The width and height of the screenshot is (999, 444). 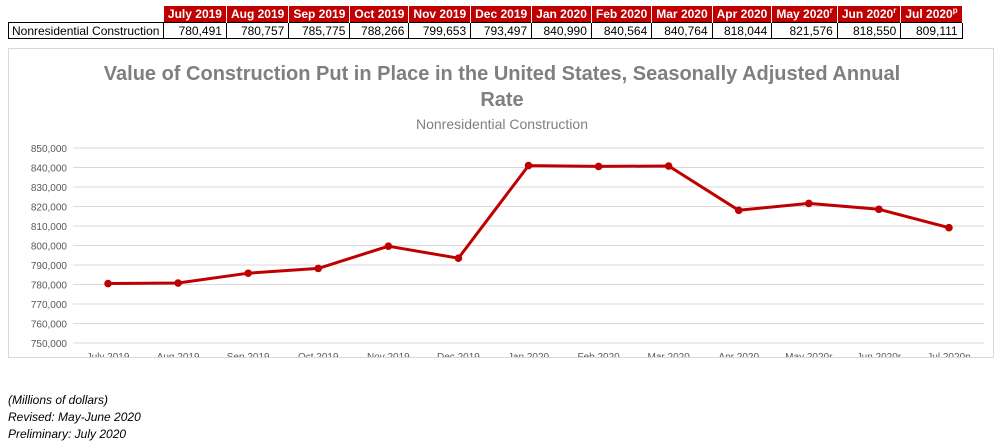 I want to click on table-cell: 840,990, so click(x=561, y=30).